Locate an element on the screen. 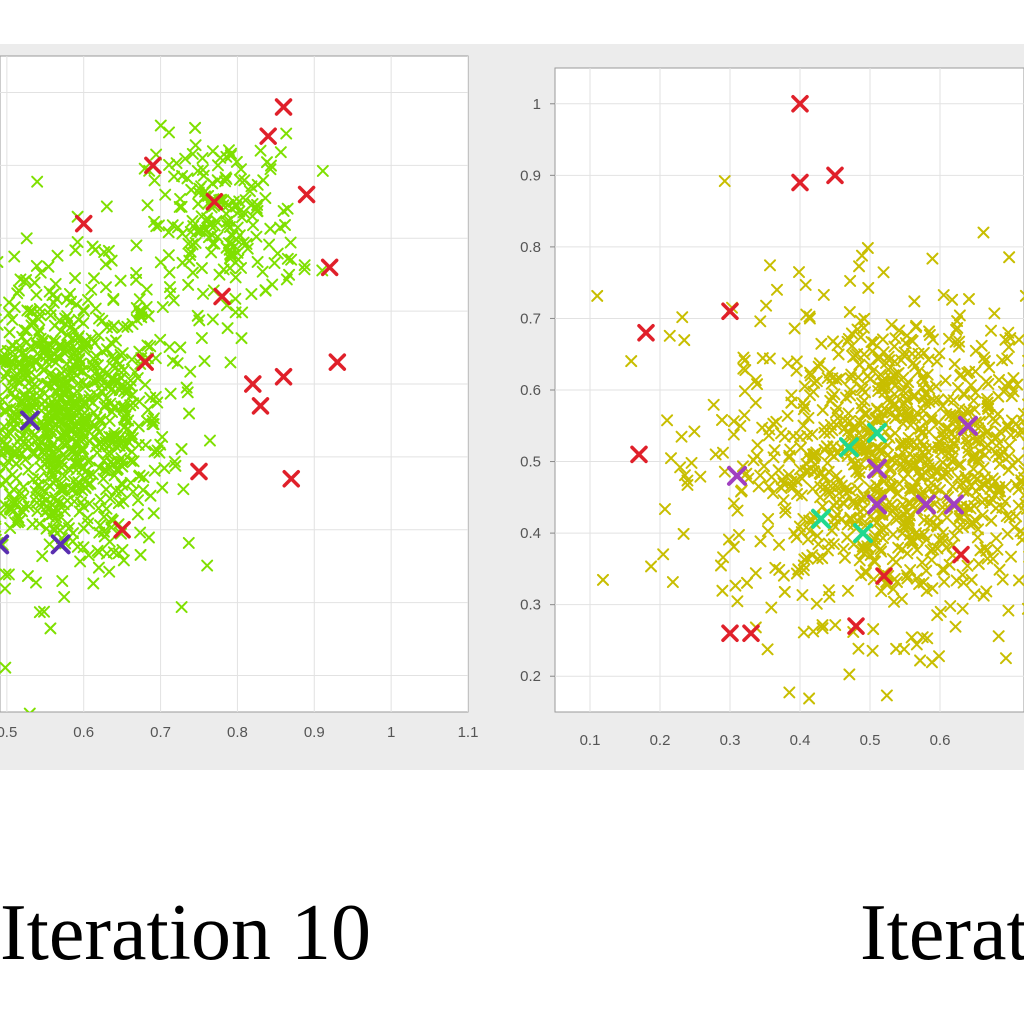 This screenshot has height=1024, width=1024. x-tick-label: 1.1 is located at coordinates (468, 732).